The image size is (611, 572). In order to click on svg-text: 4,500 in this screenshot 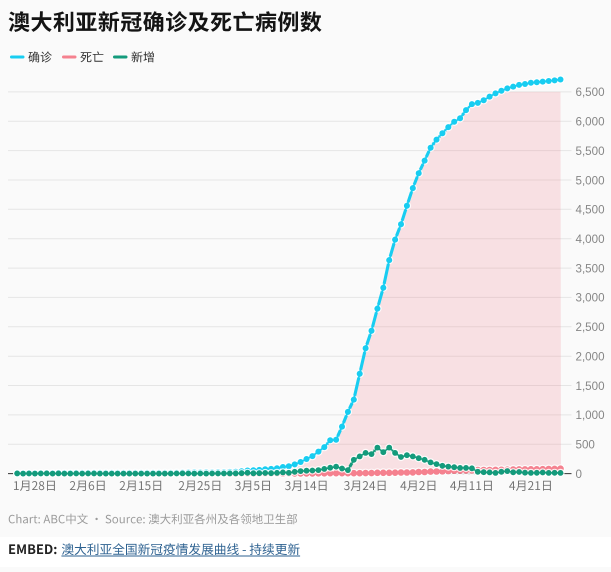, I will do `click(590, 210)`.